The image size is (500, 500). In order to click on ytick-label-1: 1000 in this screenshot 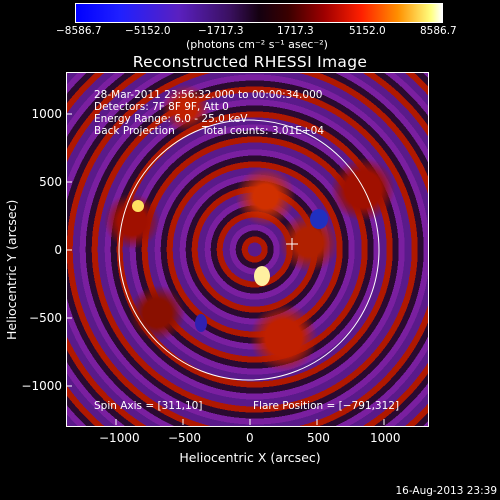, I will do `click(46, 114)`.